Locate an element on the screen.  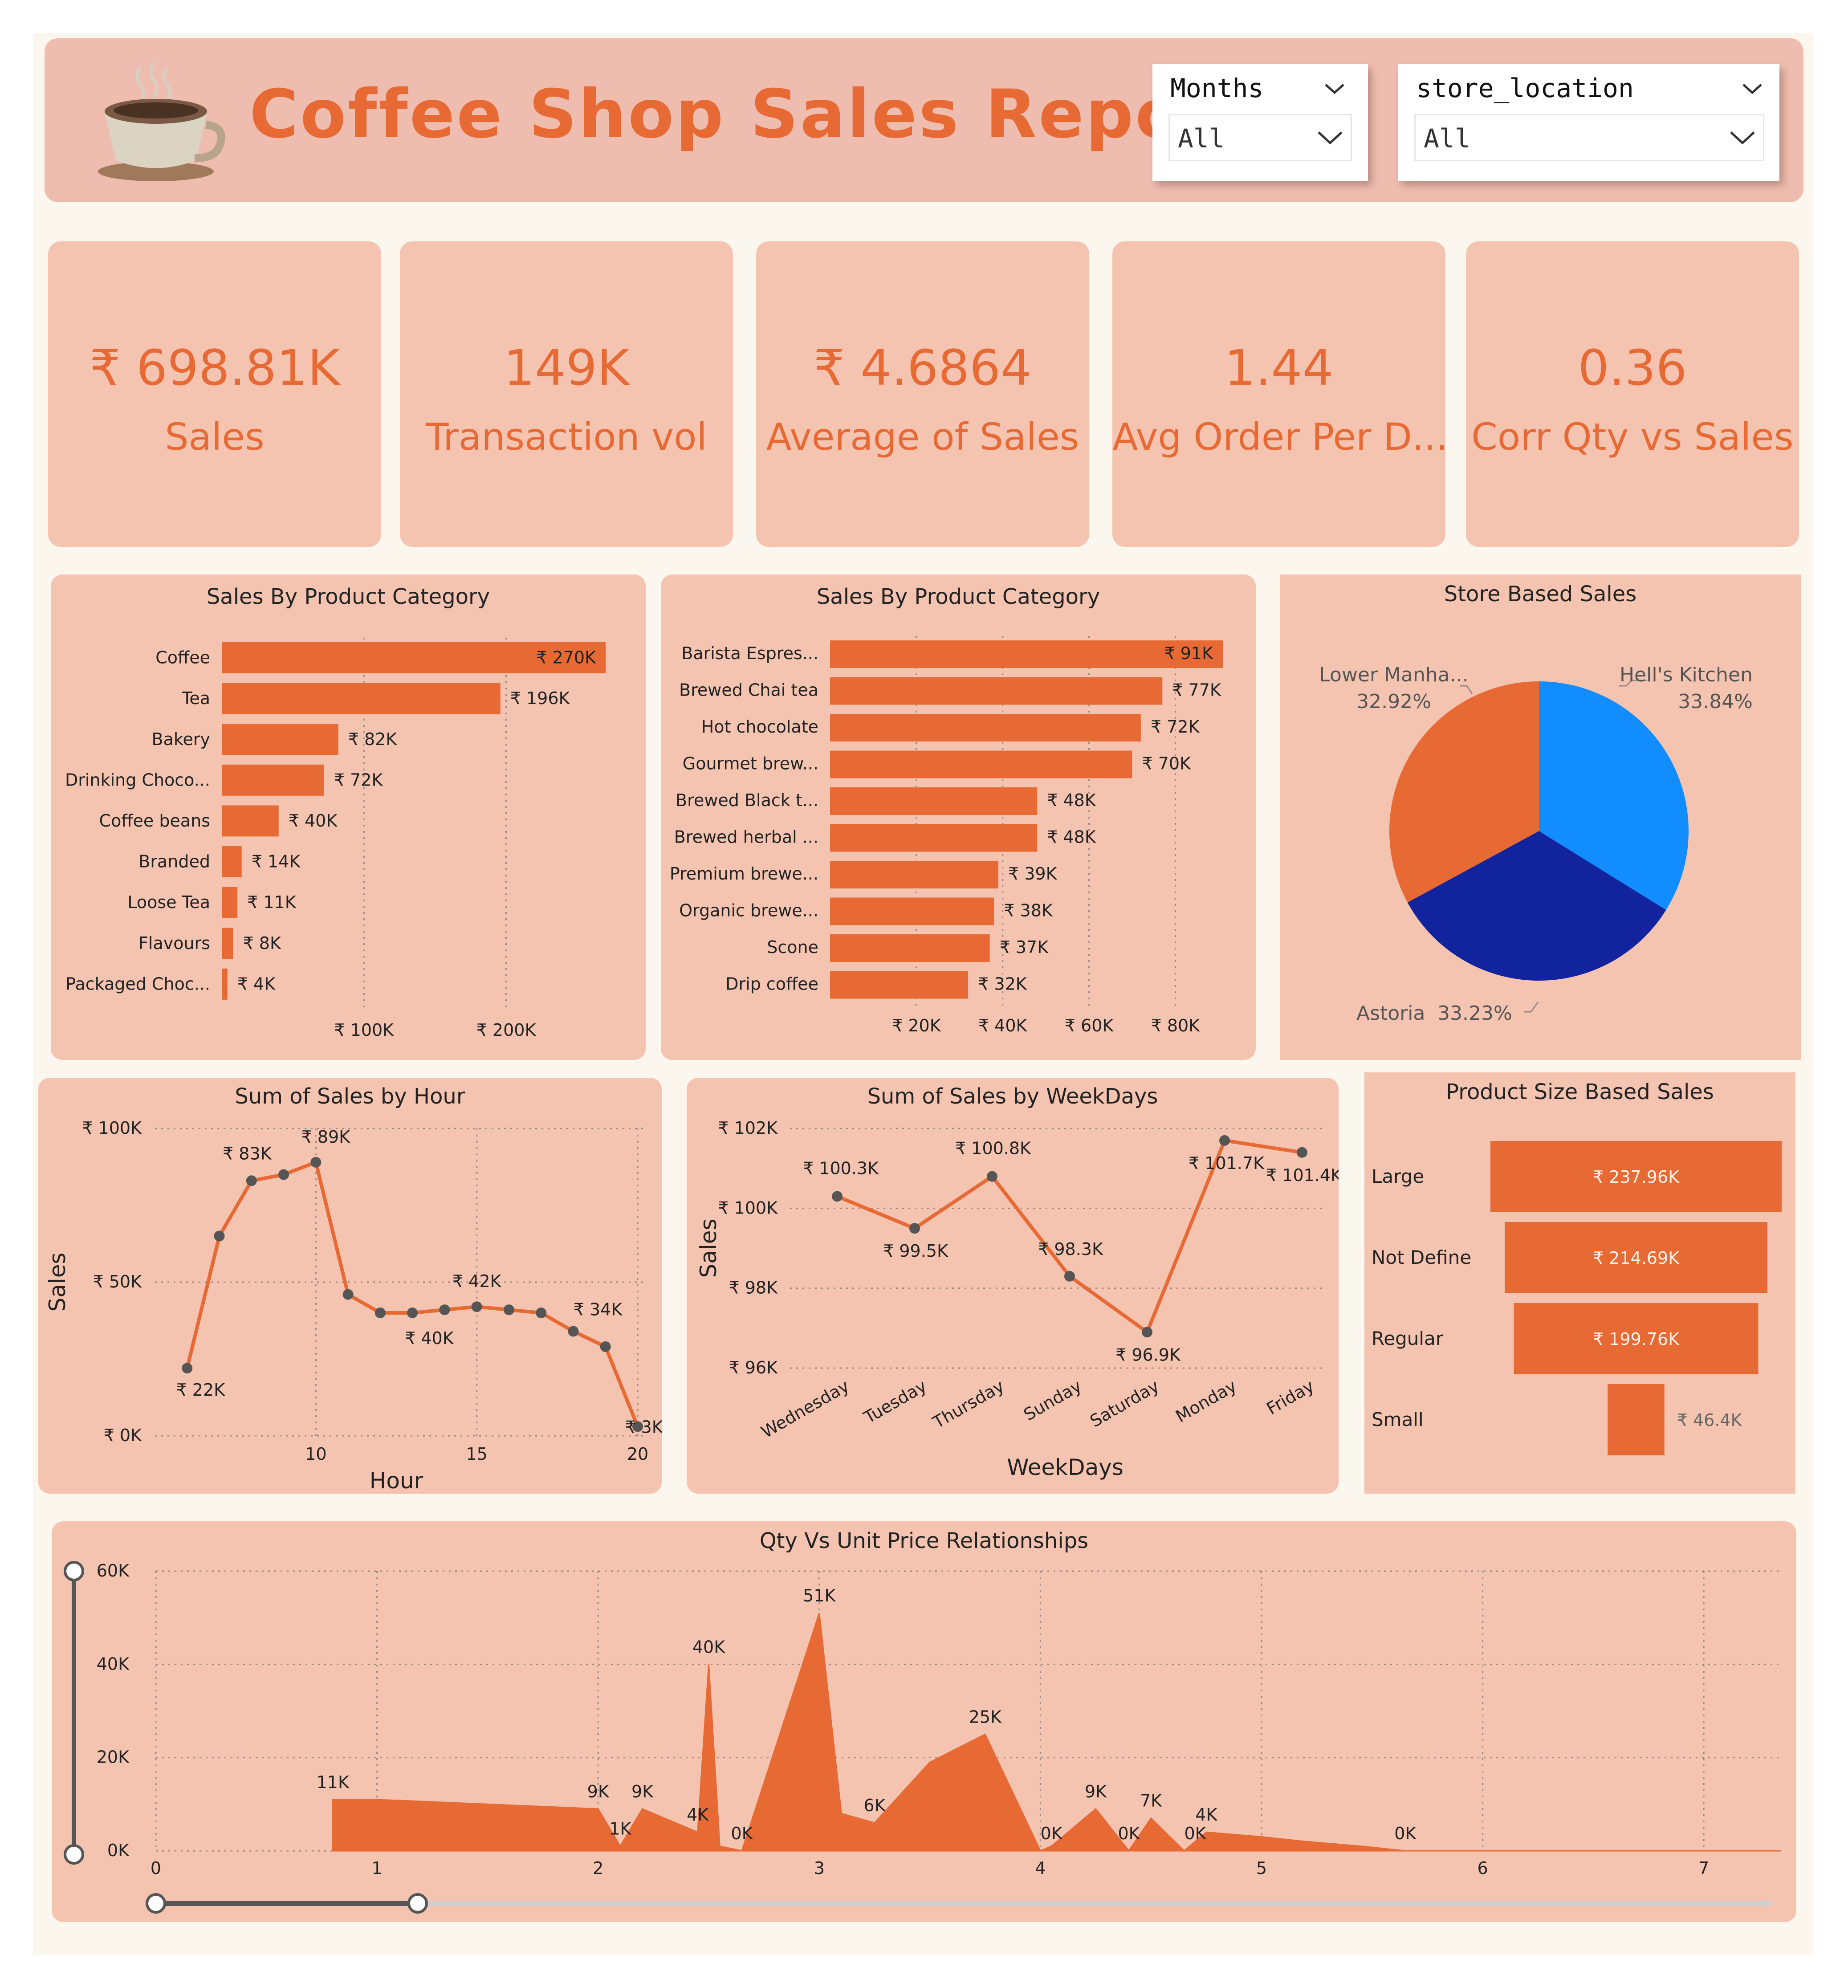
data-label: ₹ 83K is located at coordinates (247, 1153).